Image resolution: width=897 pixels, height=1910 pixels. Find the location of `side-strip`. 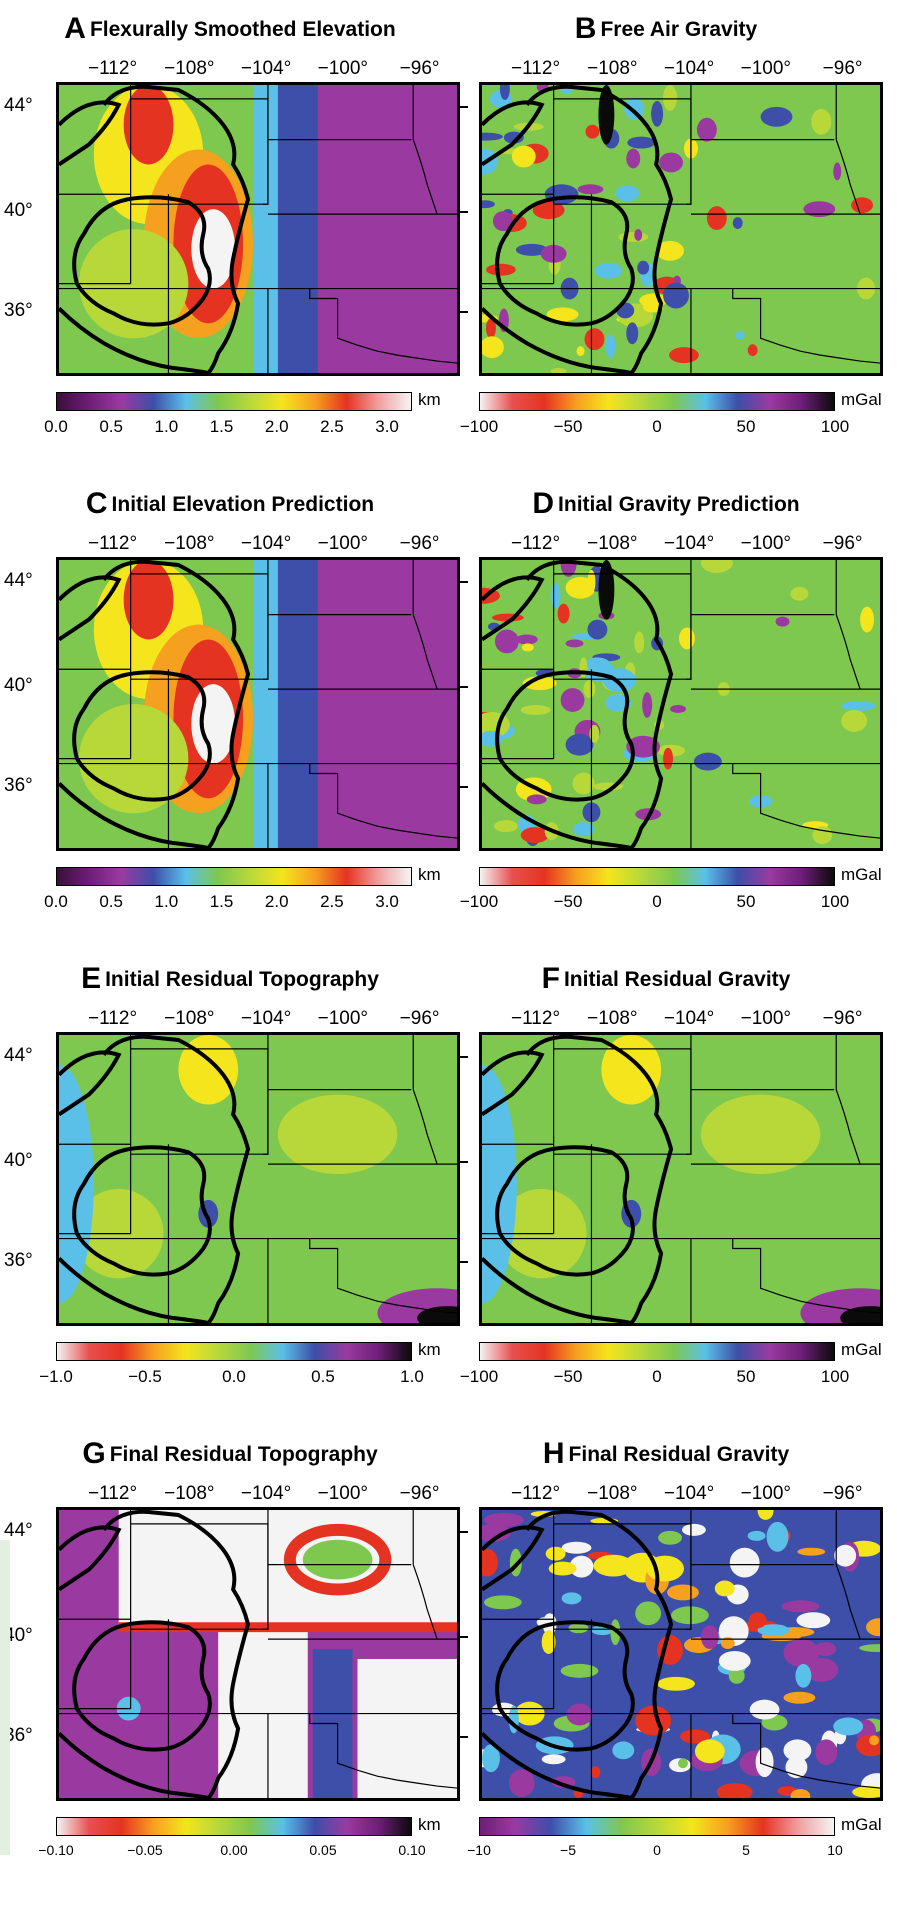

side-strip is located at coordinates (5, 1697).